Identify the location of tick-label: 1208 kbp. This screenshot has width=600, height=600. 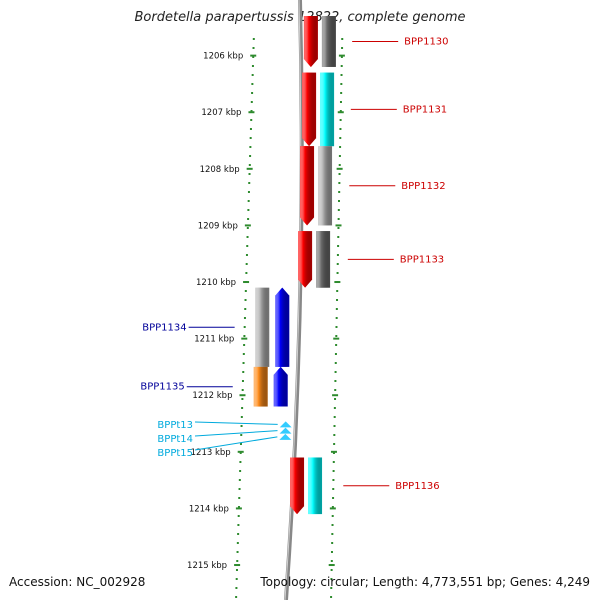
(220, 170).